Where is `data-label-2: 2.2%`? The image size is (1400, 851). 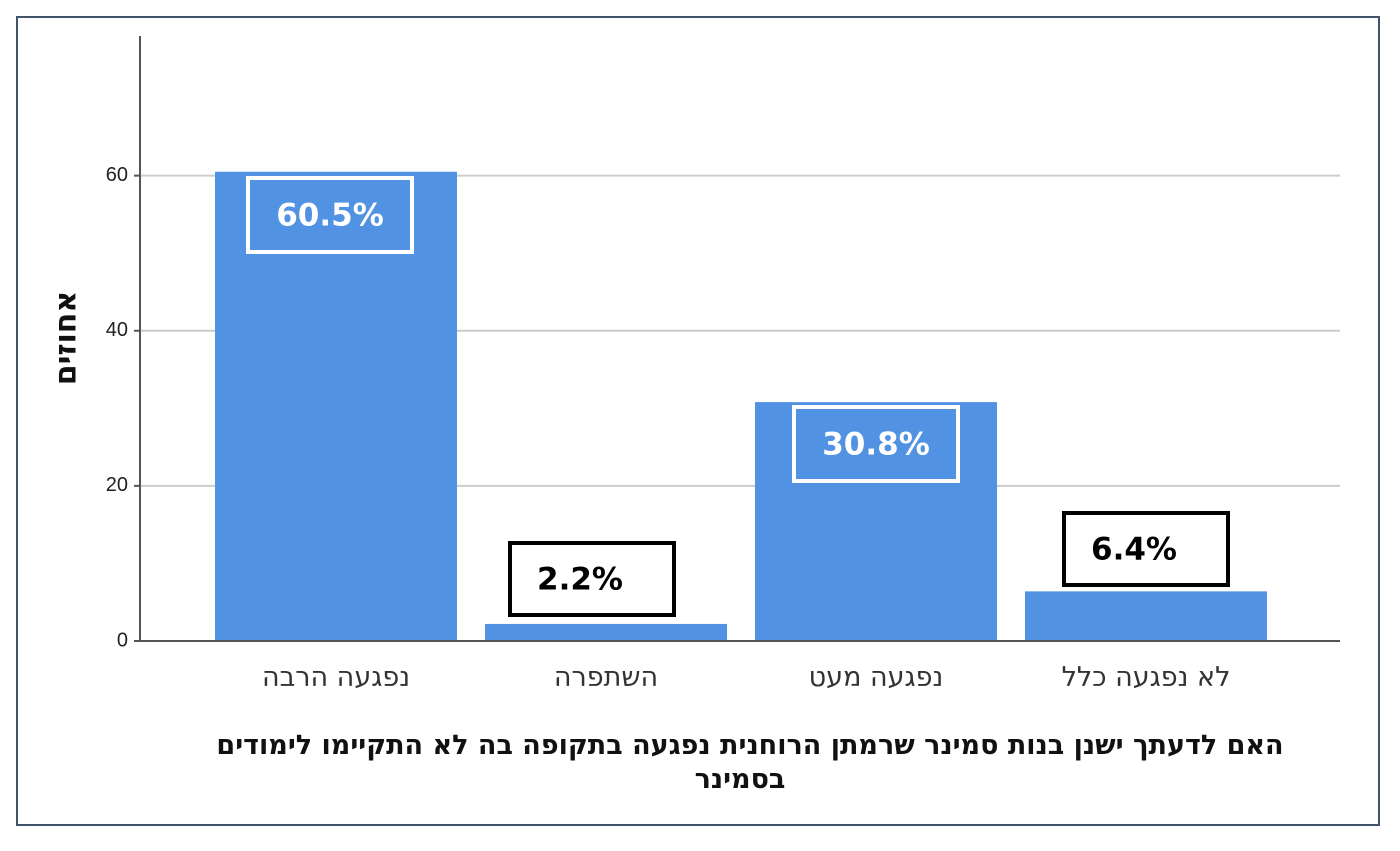
data-label-2: 2.2% is located at coordinates (580, 580).